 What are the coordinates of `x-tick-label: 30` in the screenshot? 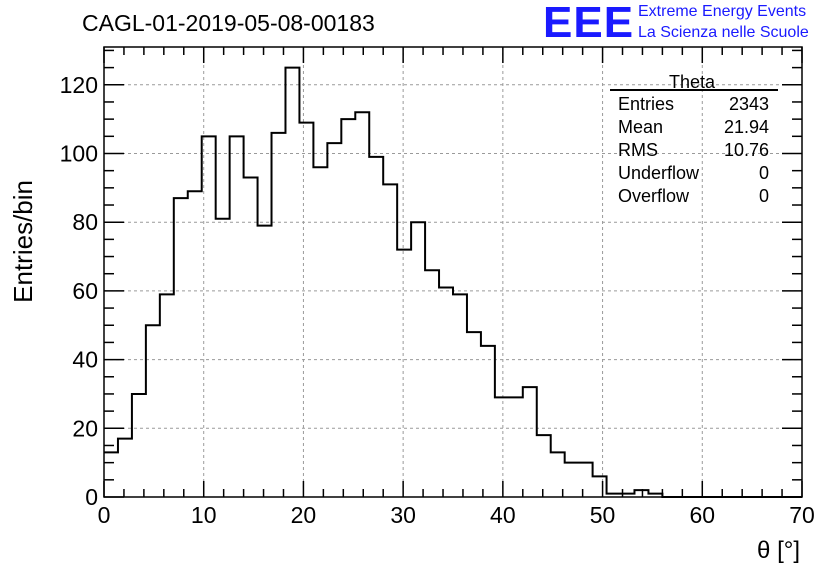 It's located at (403, 515).